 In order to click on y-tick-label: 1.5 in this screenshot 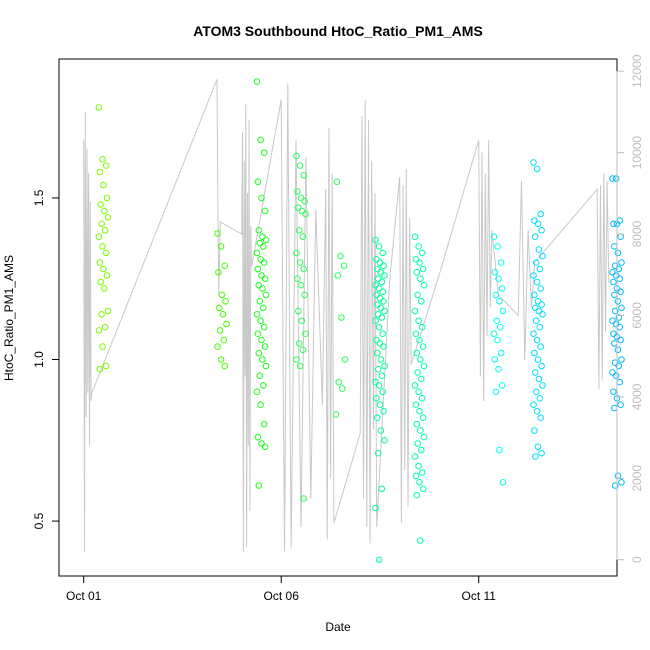, I will do `click(39, 197)`.